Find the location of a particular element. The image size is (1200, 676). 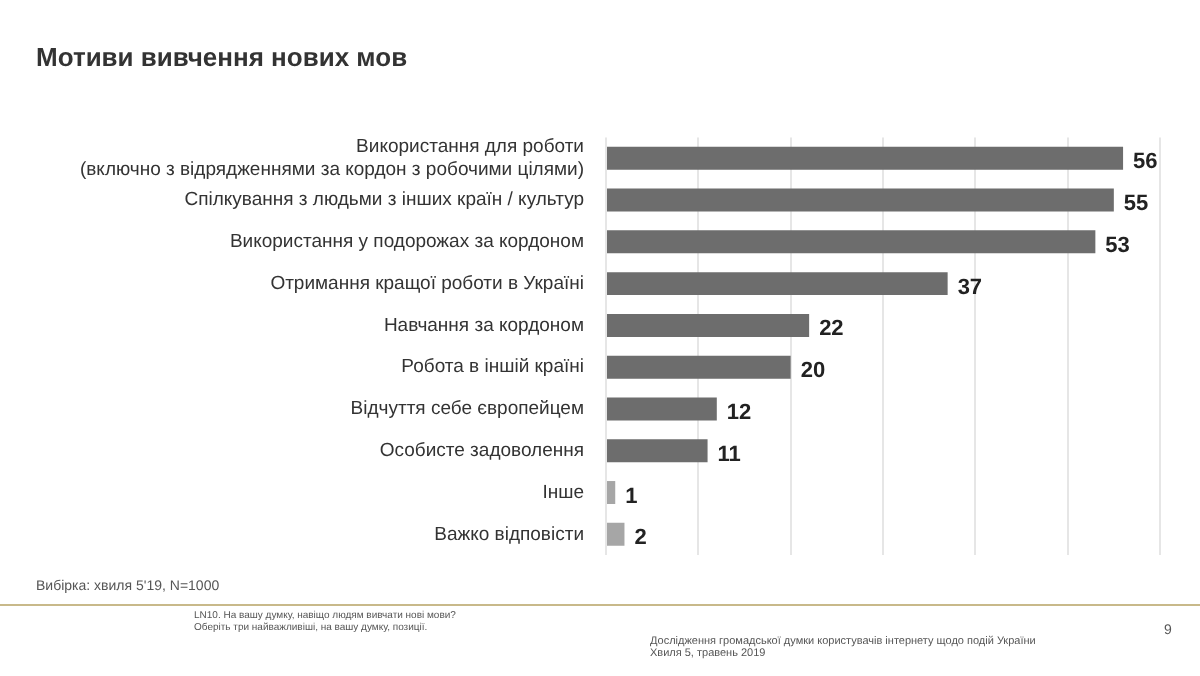

y-tick-label: Інше is located at coordinates (563, 492).